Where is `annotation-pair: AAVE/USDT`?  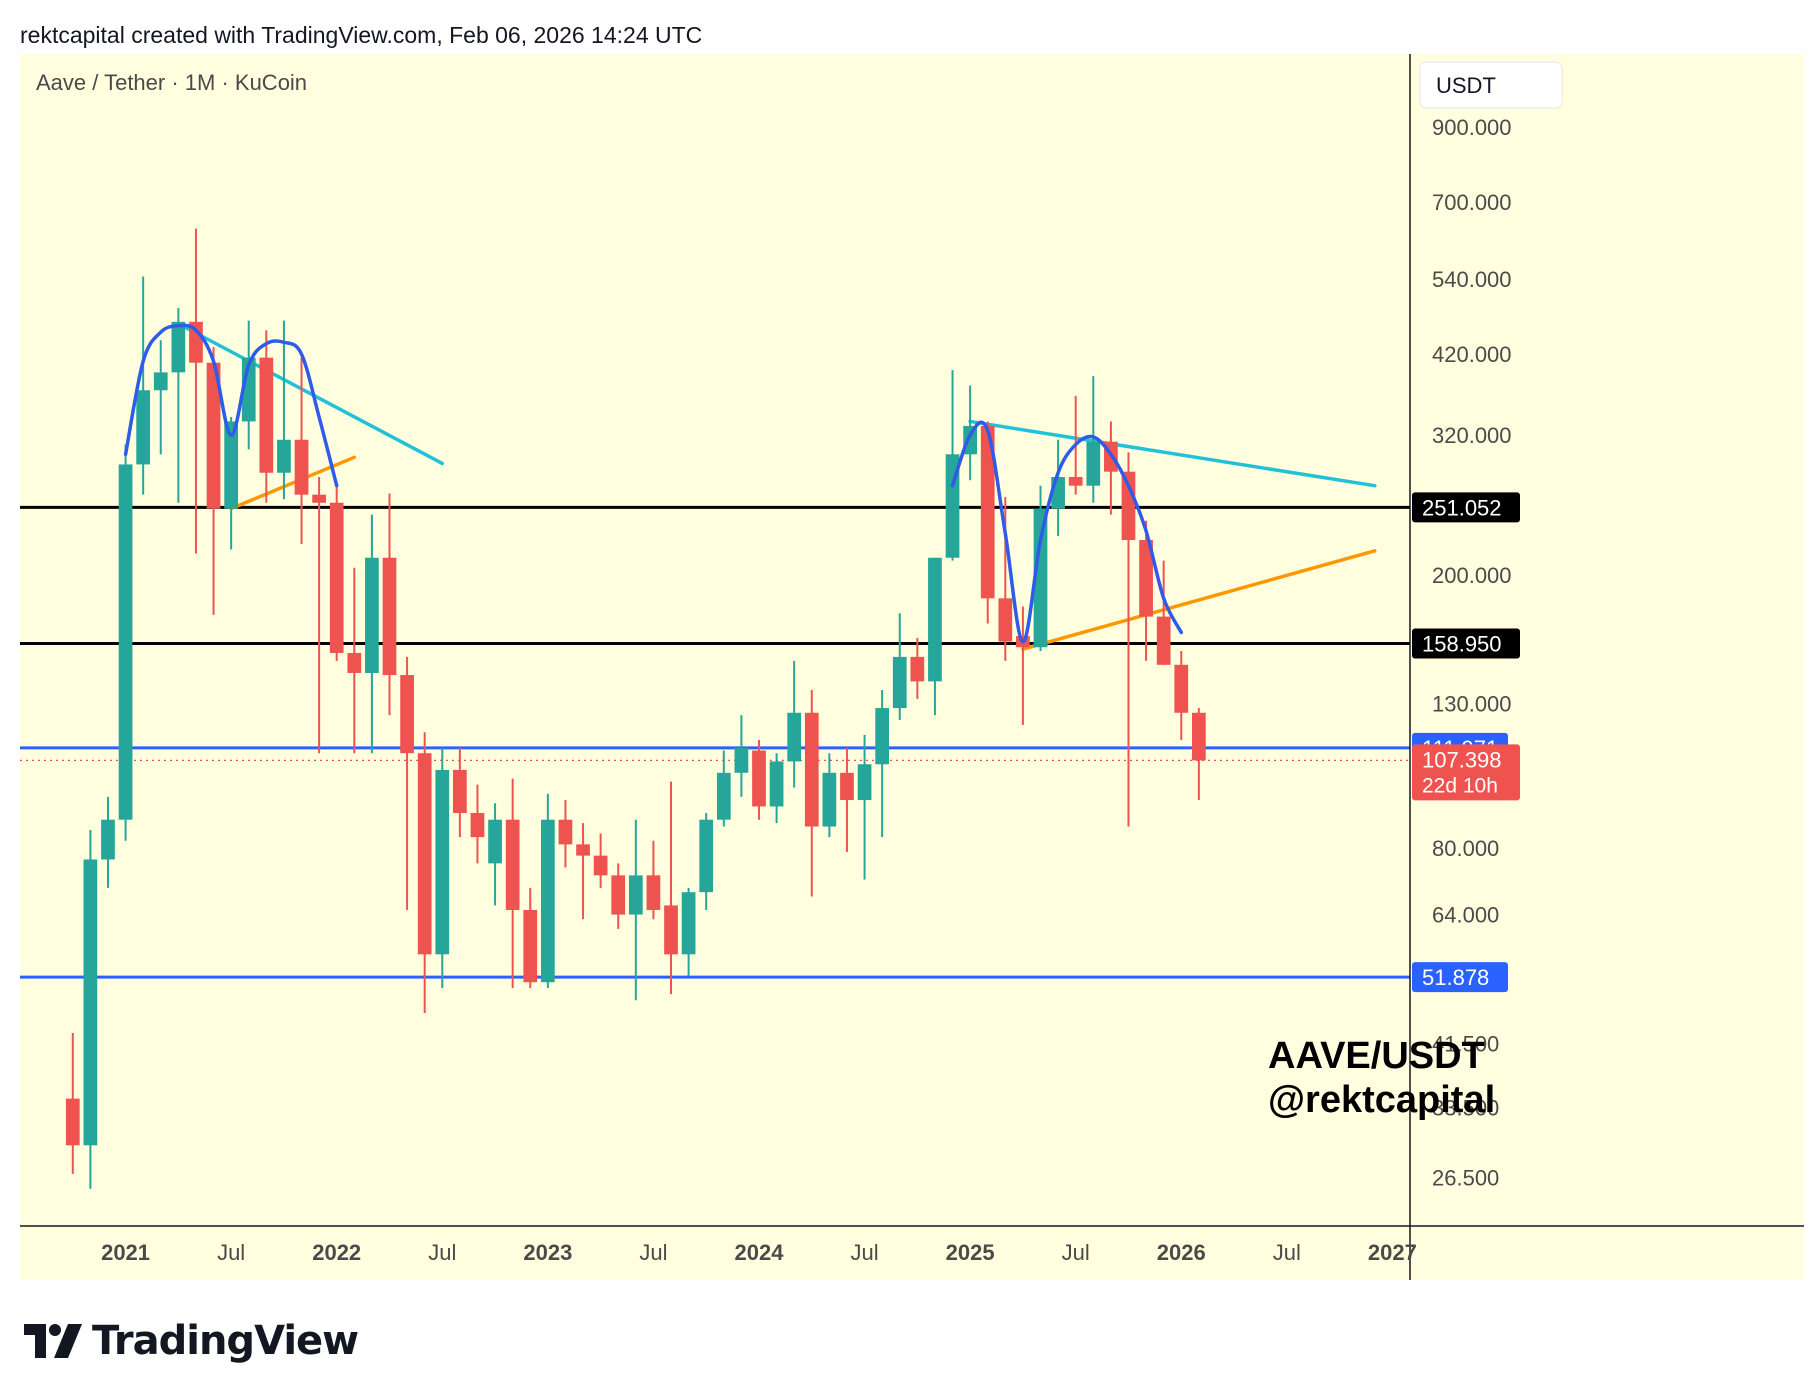
annotation-pair: AAVE/USDT is located at coordinates (1376, 1056).